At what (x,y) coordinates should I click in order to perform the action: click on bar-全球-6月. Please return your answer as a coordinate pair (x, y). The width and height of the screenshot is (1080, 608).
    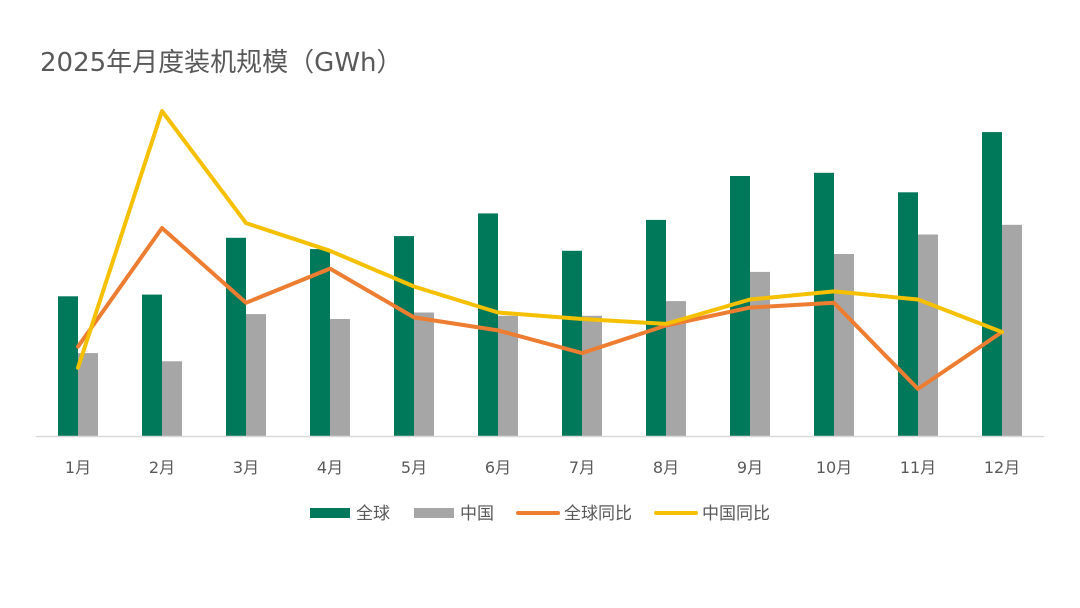
    Looking at the image, I should click on (488, 324).